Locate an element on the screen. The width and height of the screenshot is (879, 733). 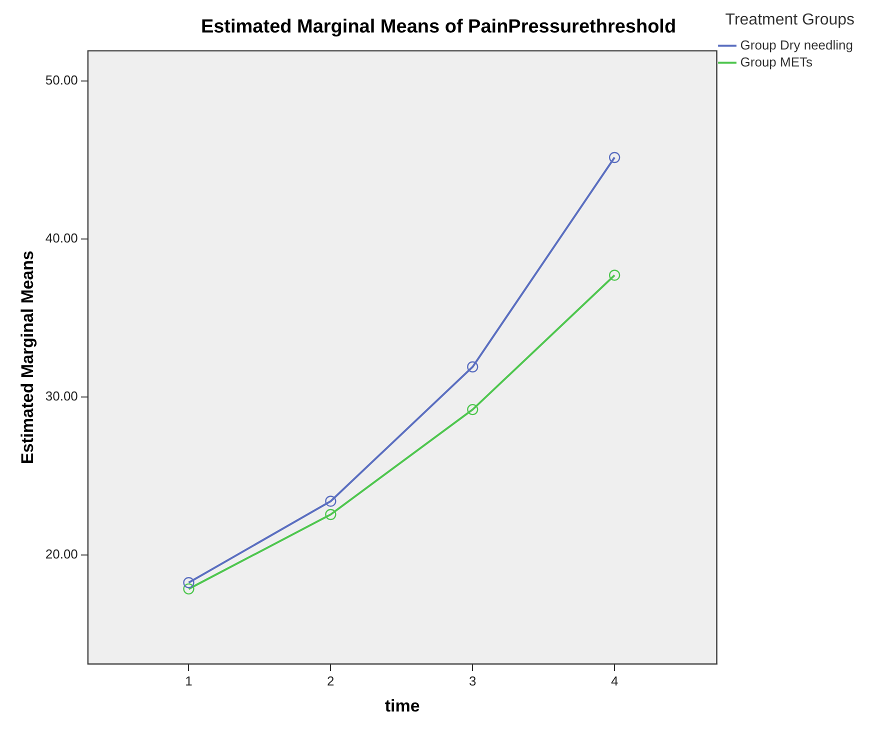
x-tick-label: 1 is located at coordinates (188, 680).